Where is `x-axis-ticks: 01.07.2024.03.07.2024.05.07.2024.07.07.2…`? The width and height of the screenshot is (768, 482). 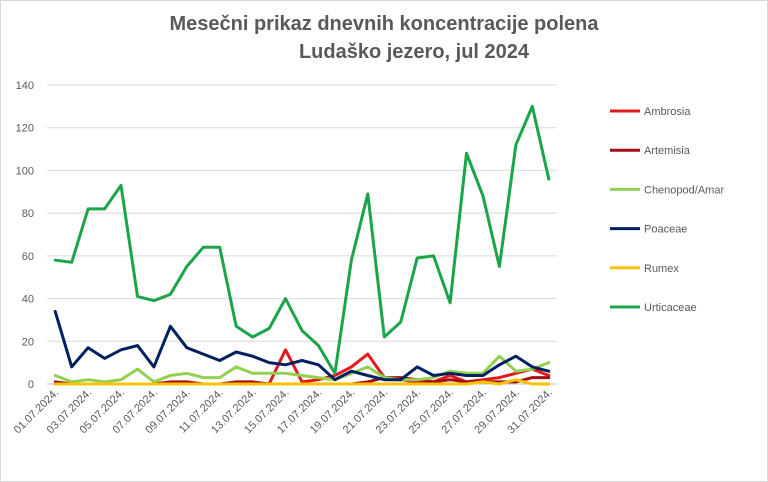
x-axis-ticks: 01.07.2024.03.07.2024.05.07.2024.07.07.2… is located at coordinates (283, 412).